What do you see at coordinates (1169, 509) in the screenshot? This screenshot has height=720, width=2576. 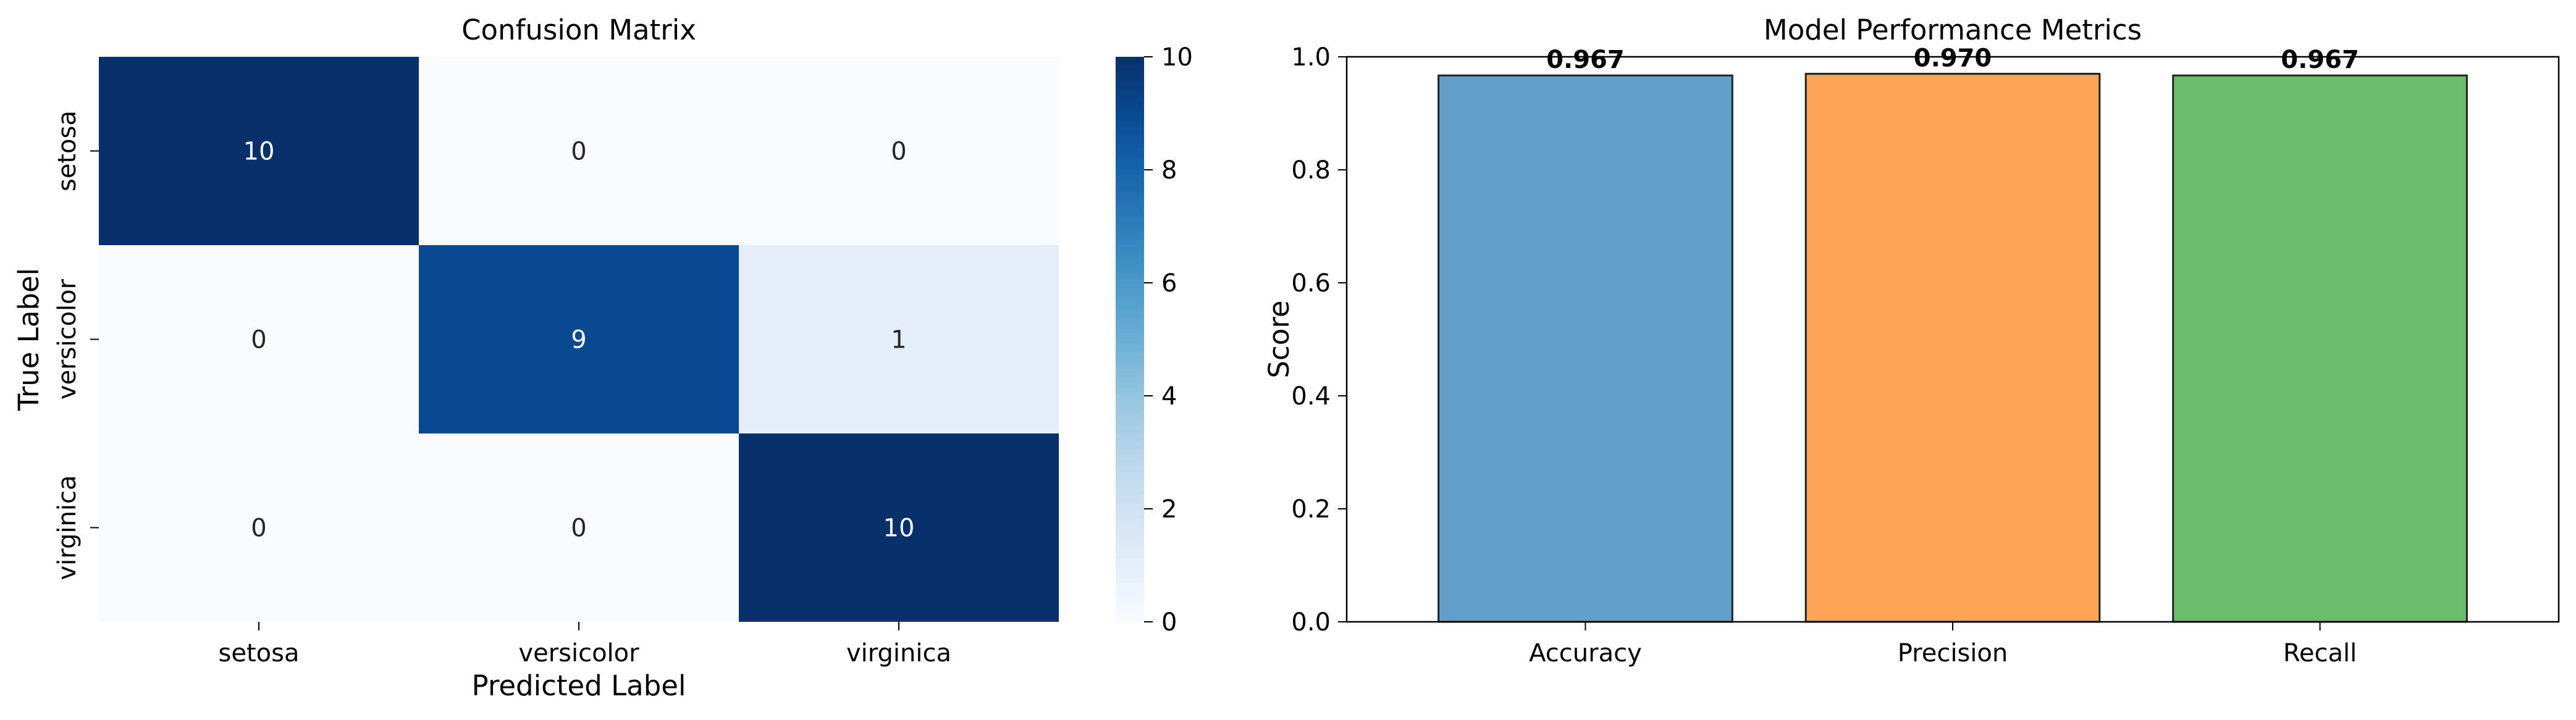 I see `colorbar-tick-label: 2` at bounding box center [1169, 509].